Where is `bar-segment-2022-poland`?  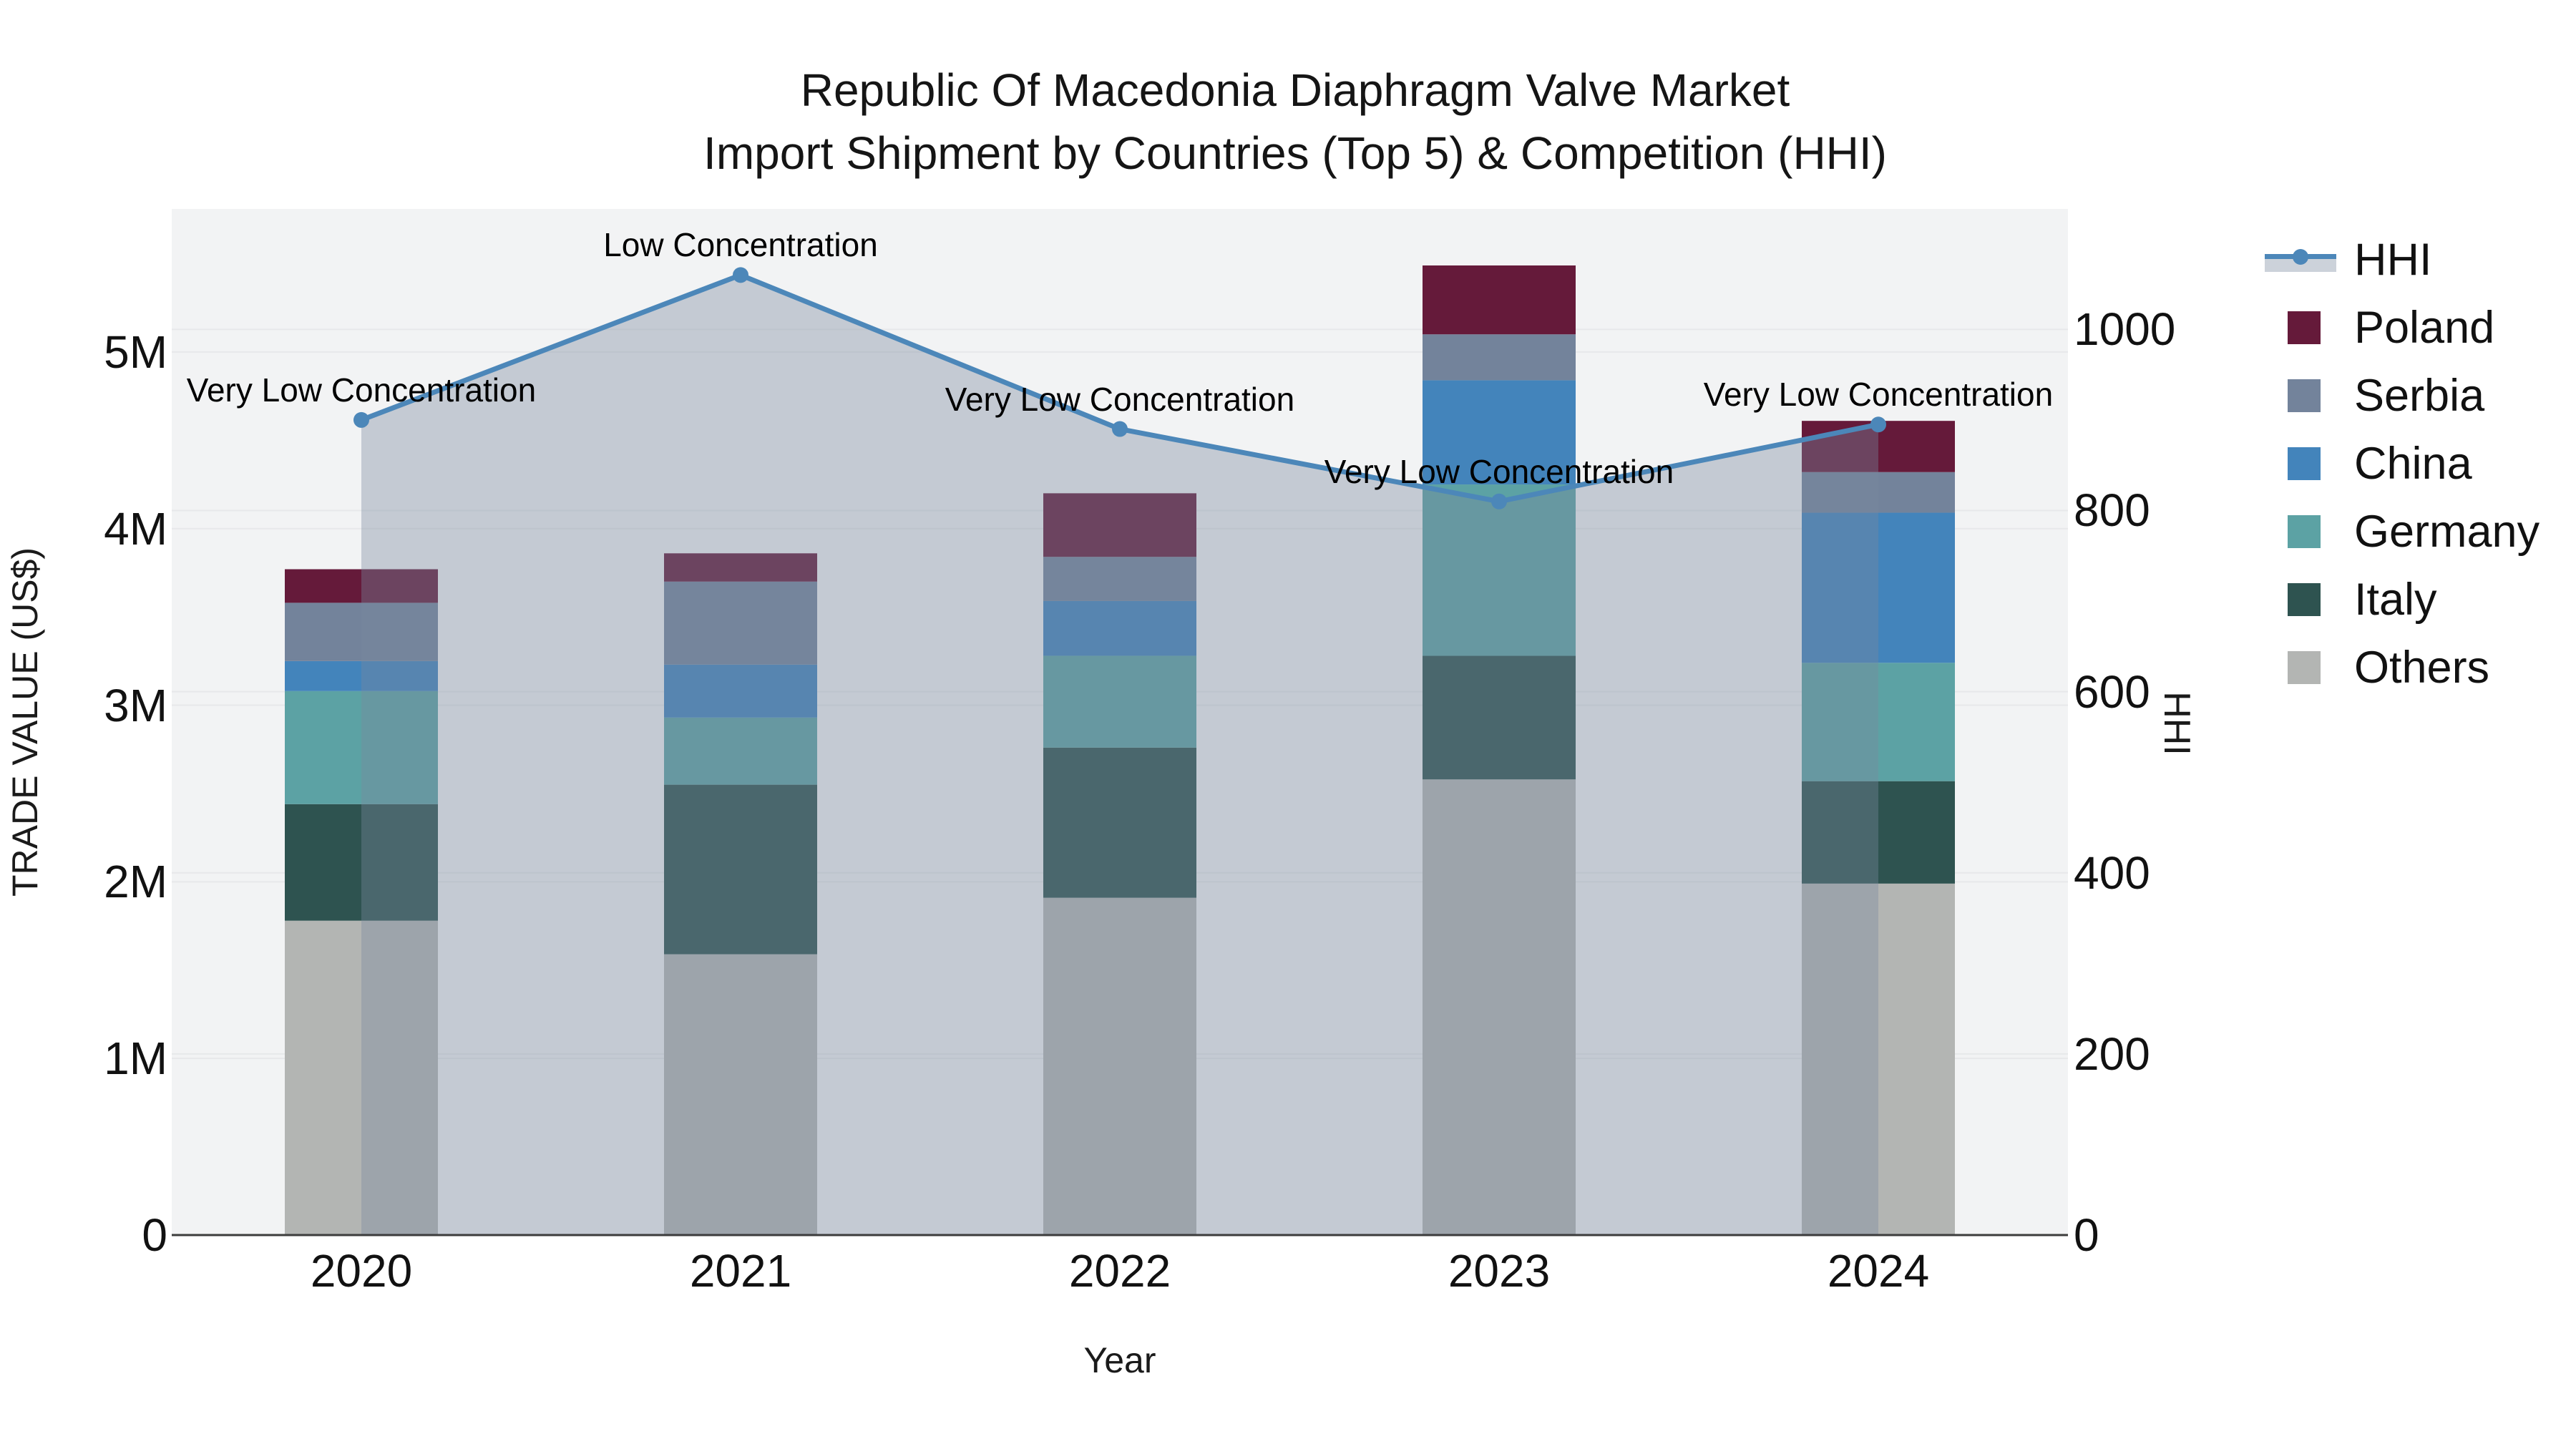
bar-segment-2022-poland is located at coordinates (1119, 525).